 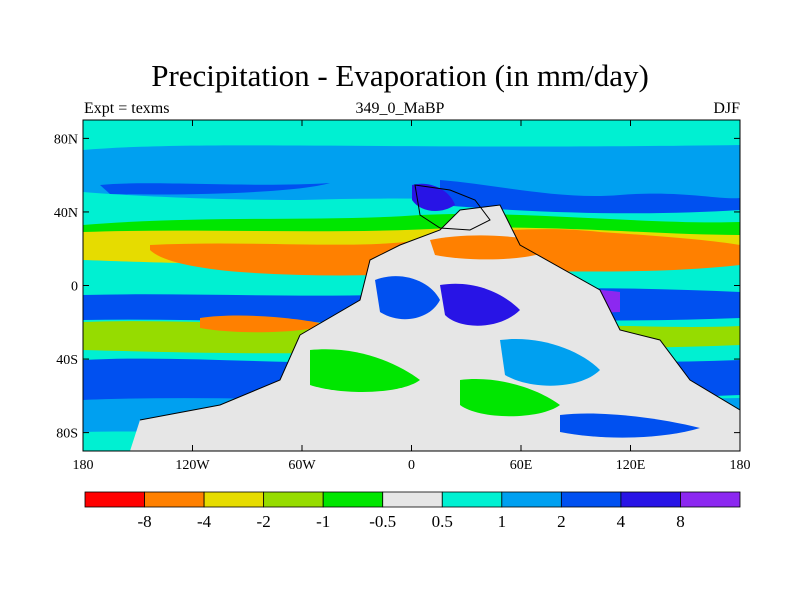 I want to click on experiment-label: Expt = texms, so click(x=127, y=108).